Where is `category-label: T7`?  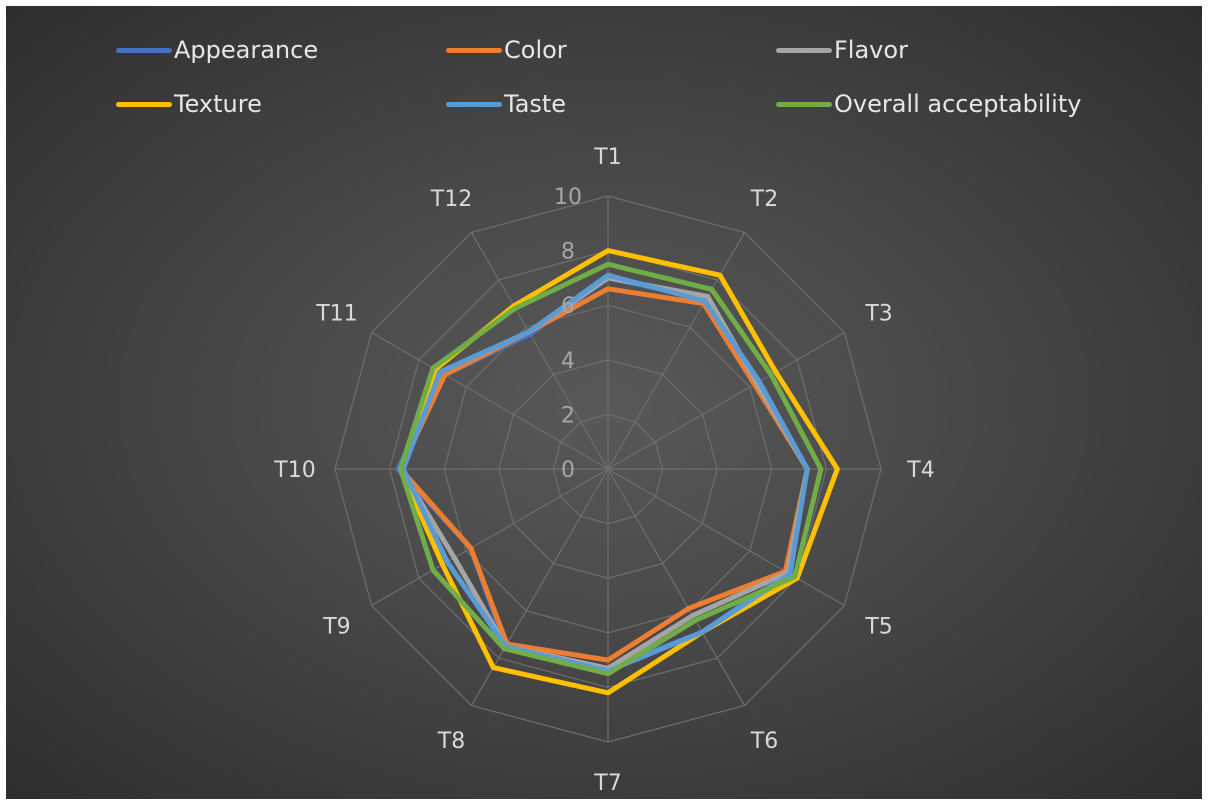
category-label: T7 is located at coordinates (607, 783).